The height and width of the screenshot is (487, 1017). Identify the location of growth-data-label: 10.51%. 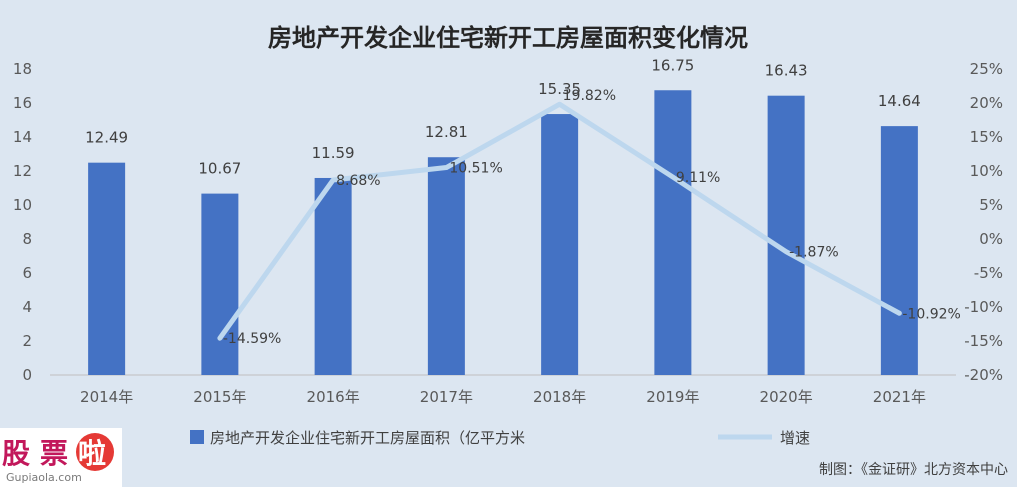
(475, 169).